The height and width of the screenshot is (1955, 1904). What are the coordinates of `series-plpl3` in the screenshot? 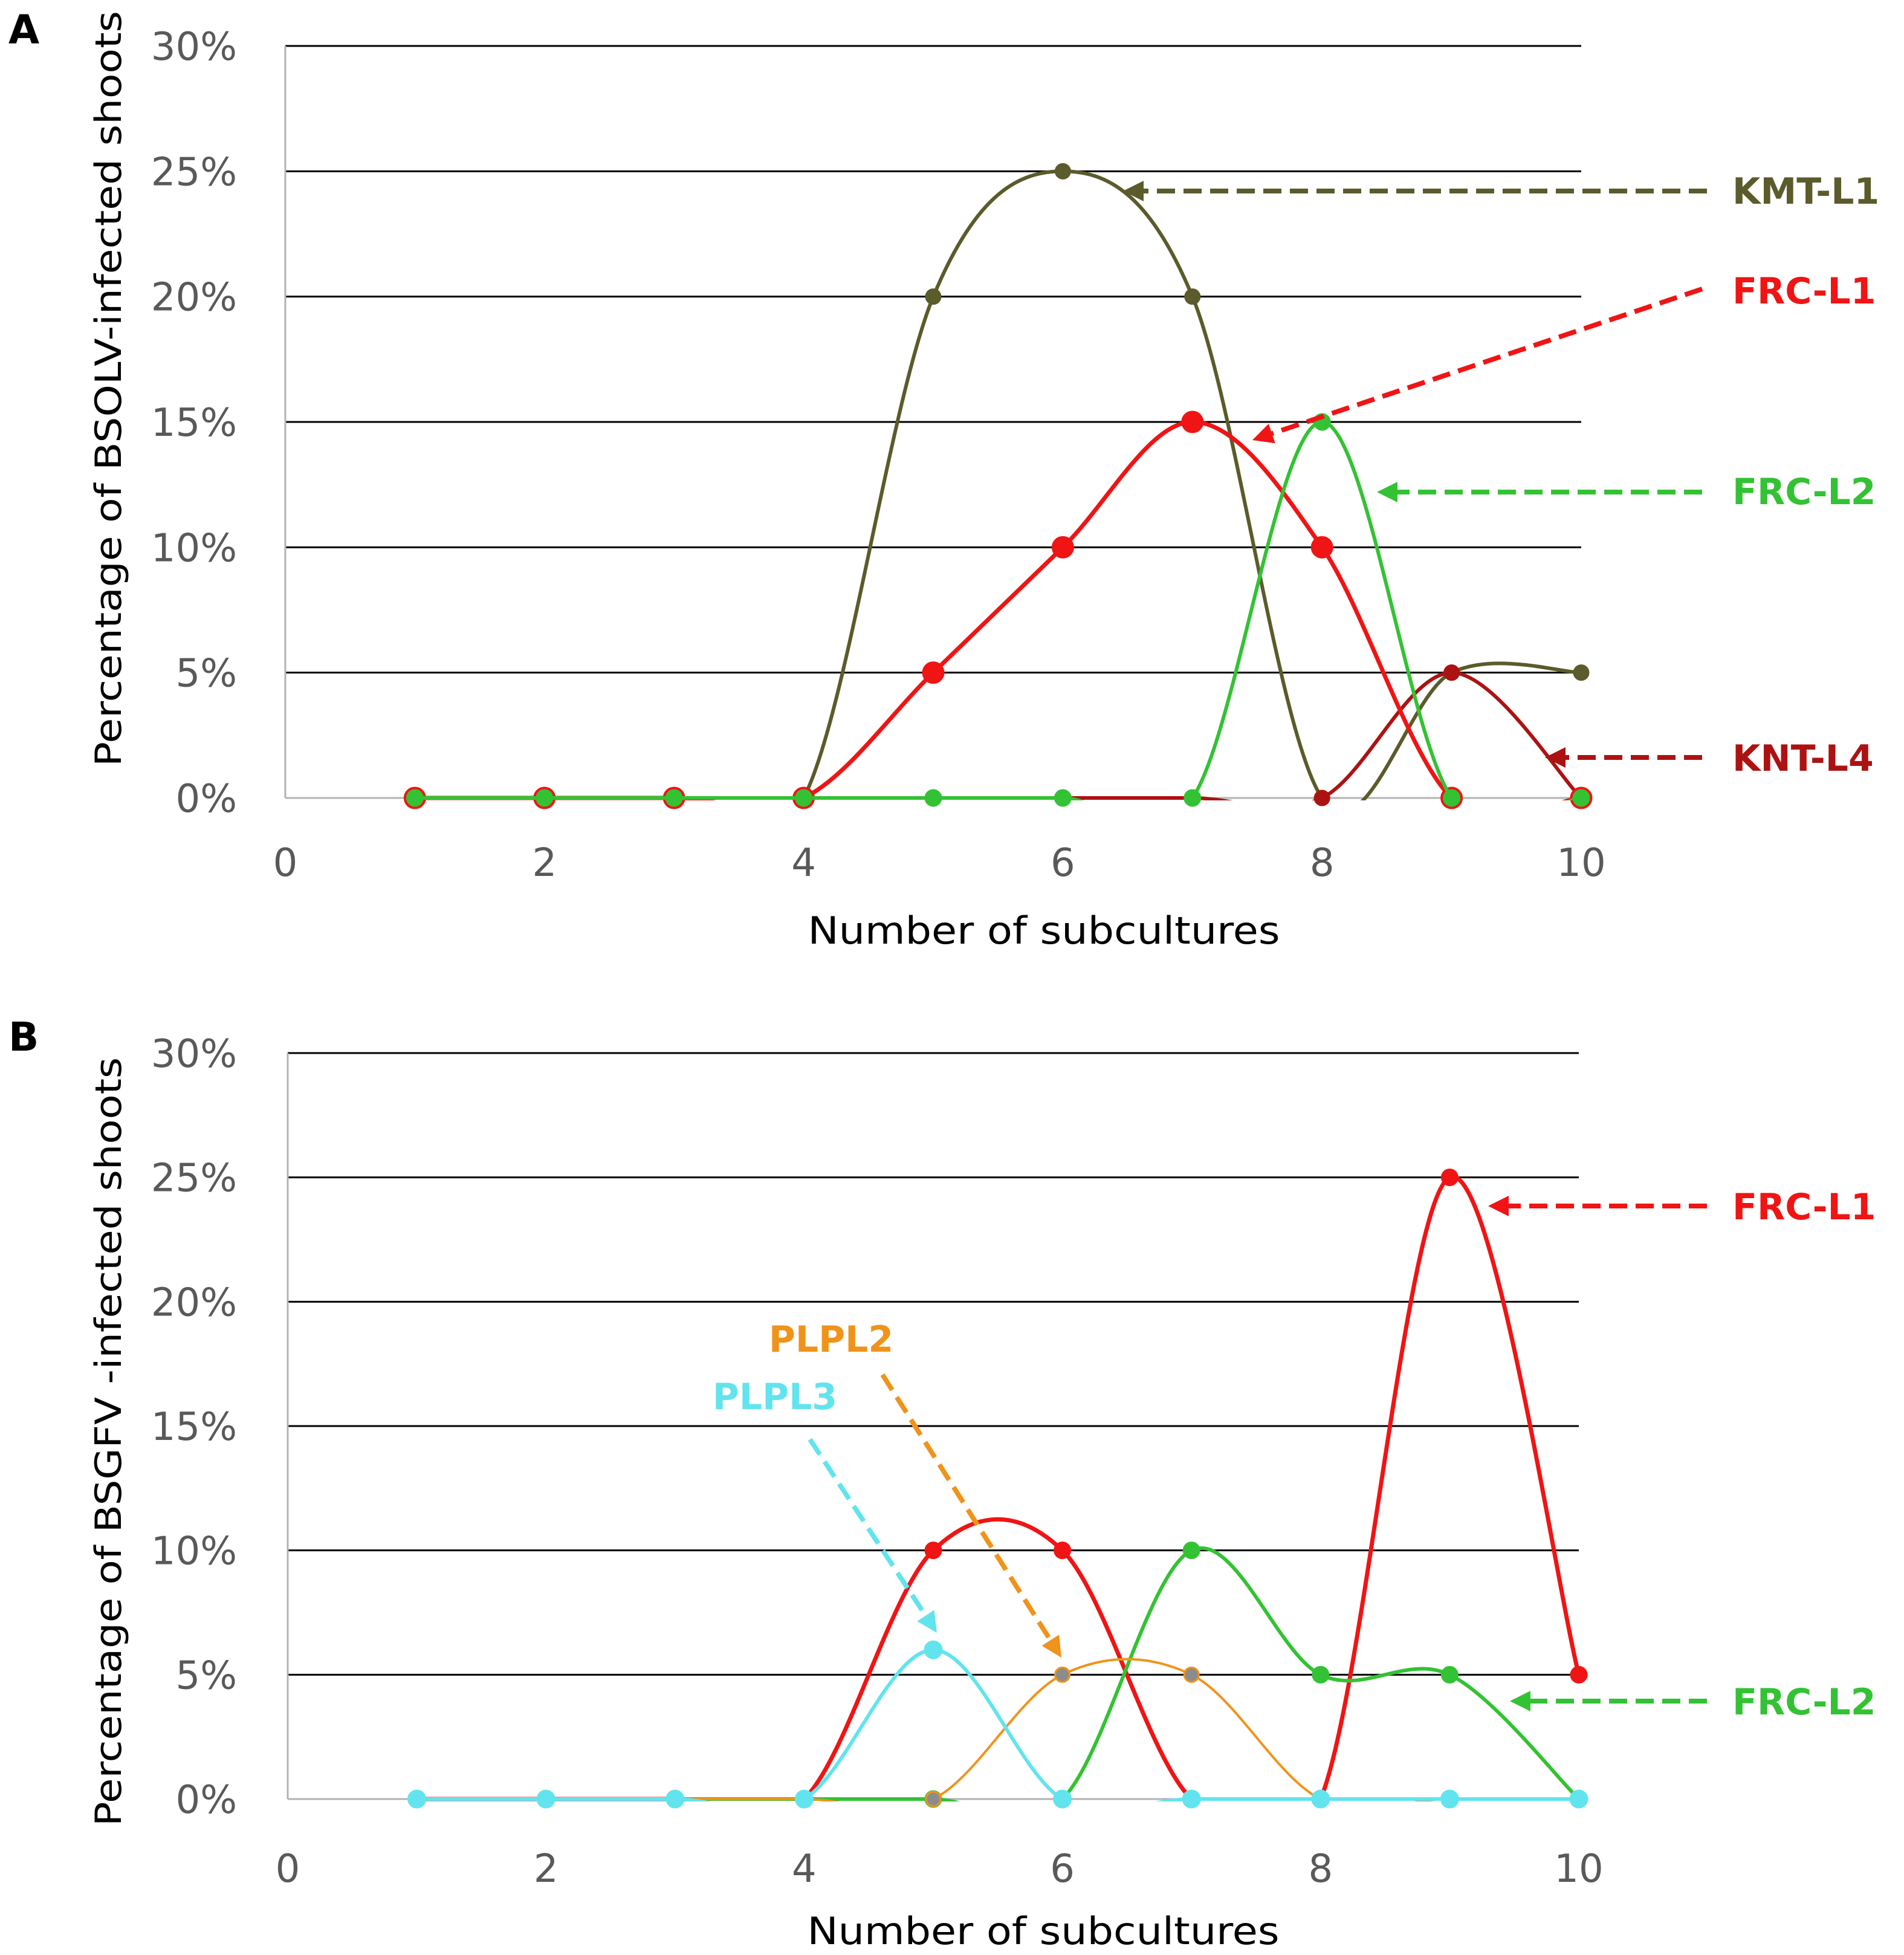 It's located at (997, 1725).